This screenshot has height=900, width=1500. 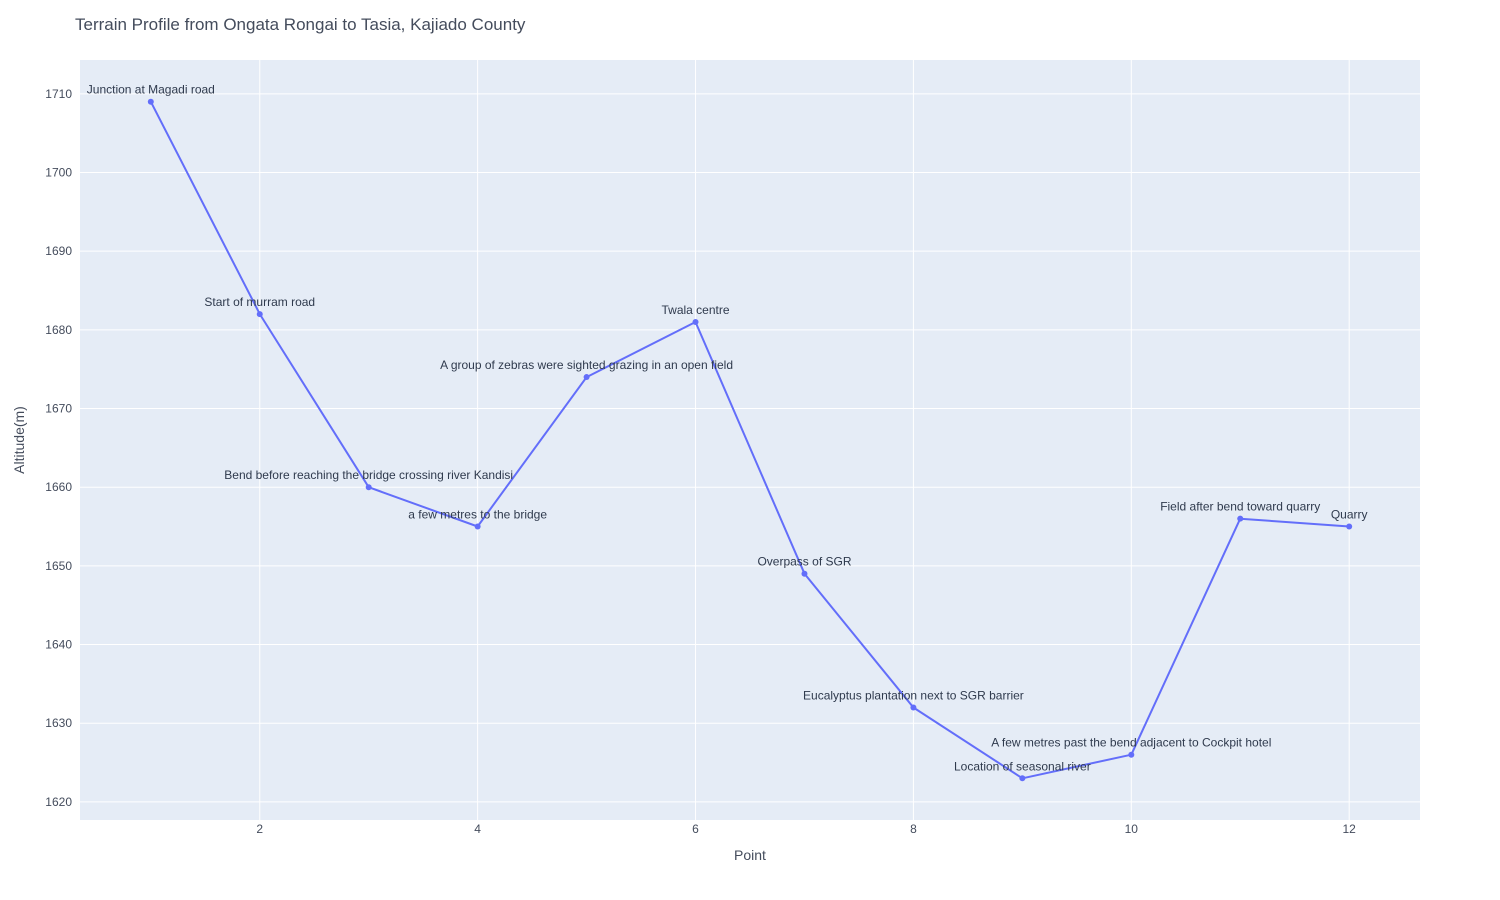 What do you see at coordinates (477, 515) in the screenshot?
I see `point-label: a few metres to the bridge` at bounding box center [477, 515].